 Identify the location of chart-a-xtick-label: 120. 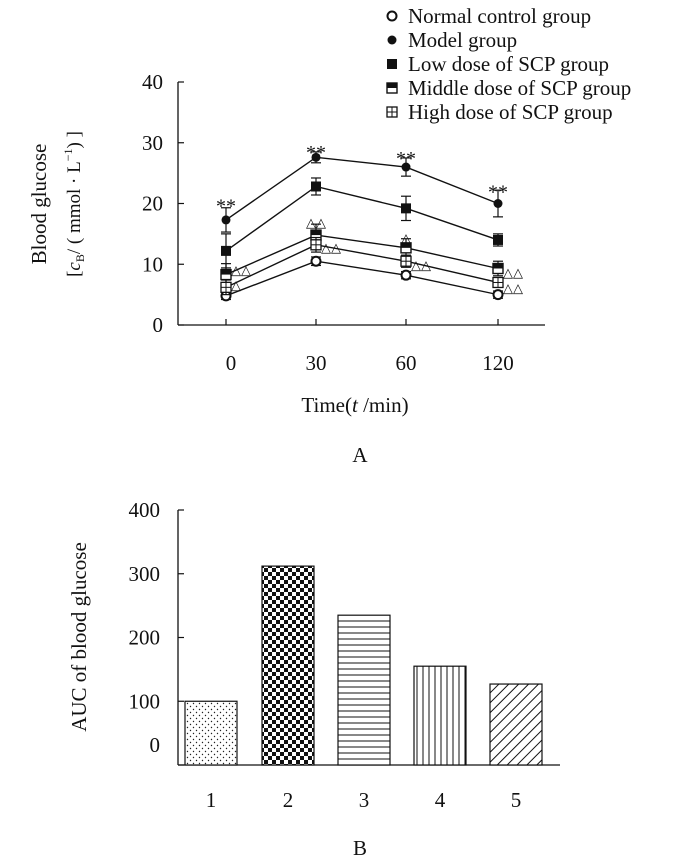
(498, 363).